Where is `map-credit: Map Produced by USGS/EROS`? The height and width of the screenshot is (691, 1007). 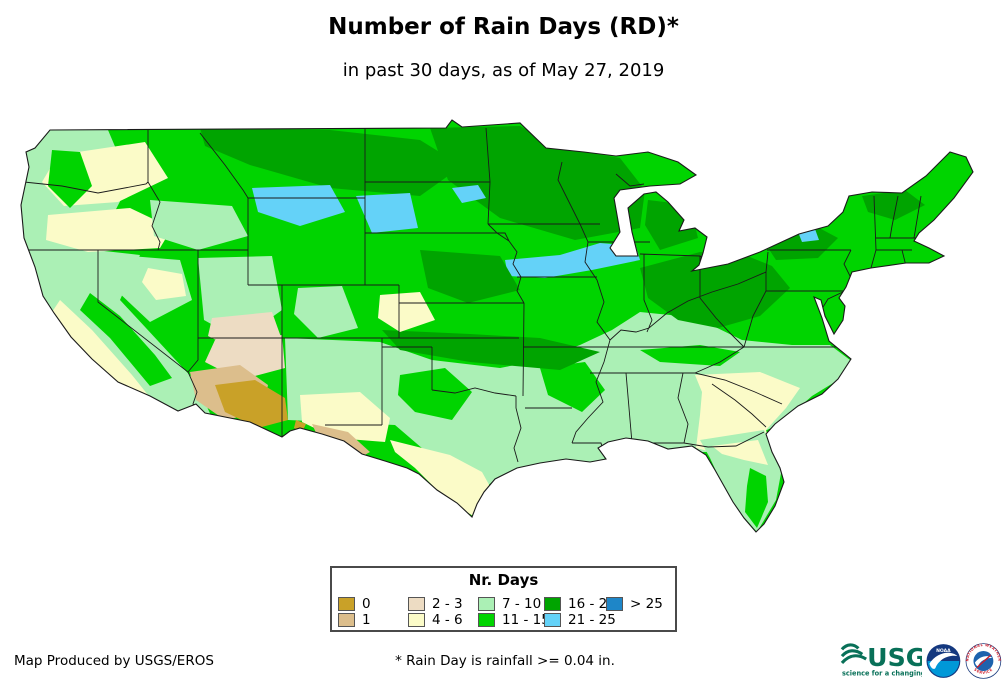
map-credit: Map Produced by USGS/EROS is located at coordinates (114, 661).